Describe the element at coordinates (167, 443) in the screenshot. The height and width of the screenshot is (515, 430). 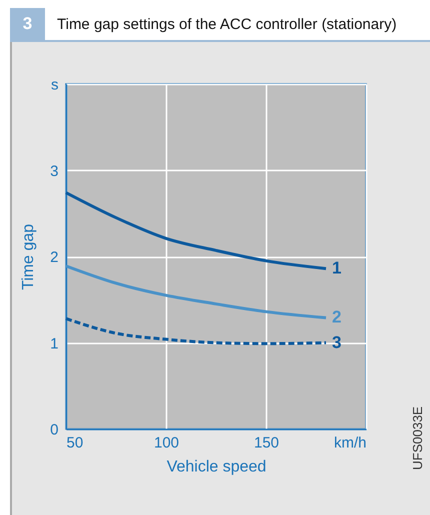
I see `x-tick-label: 100` at that location.